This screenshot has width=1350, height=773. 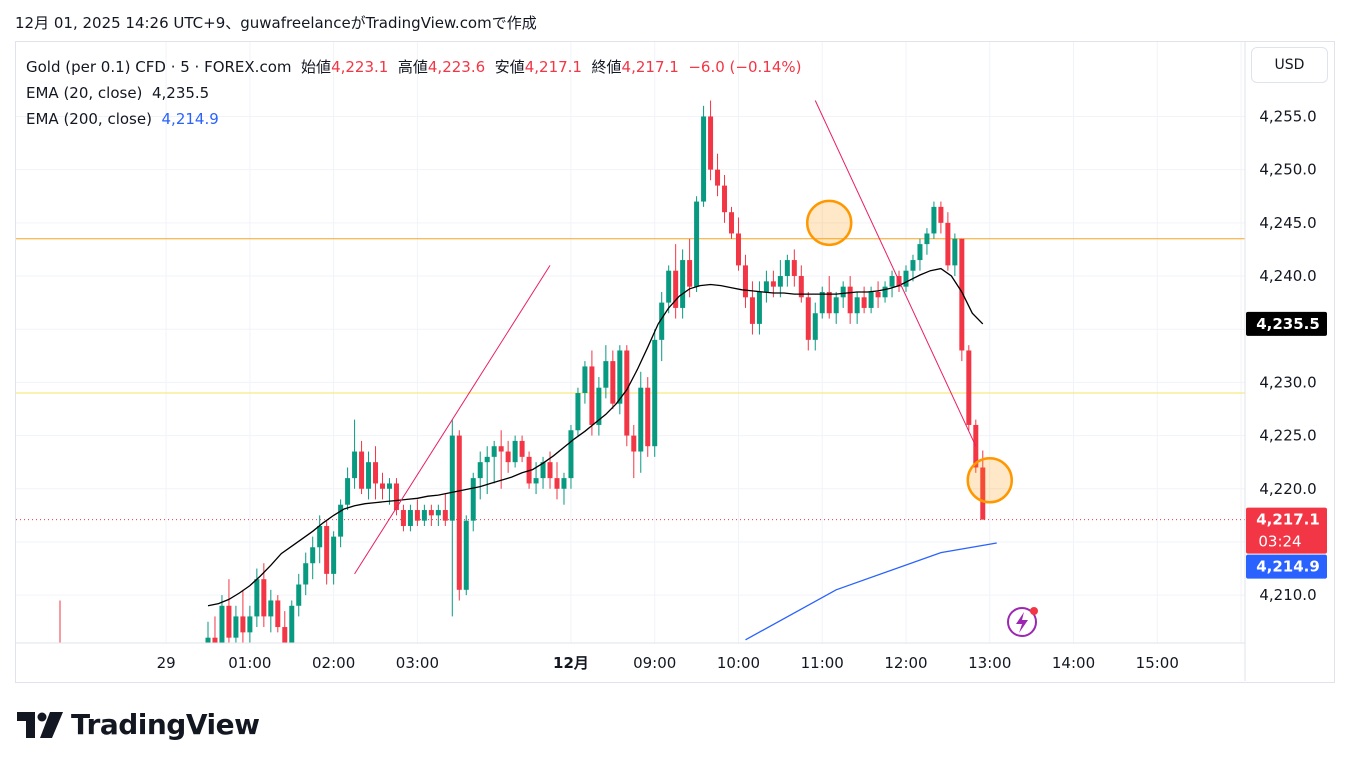 I want to click on time-tick-label: 13:00, so click(x=989, y=663).